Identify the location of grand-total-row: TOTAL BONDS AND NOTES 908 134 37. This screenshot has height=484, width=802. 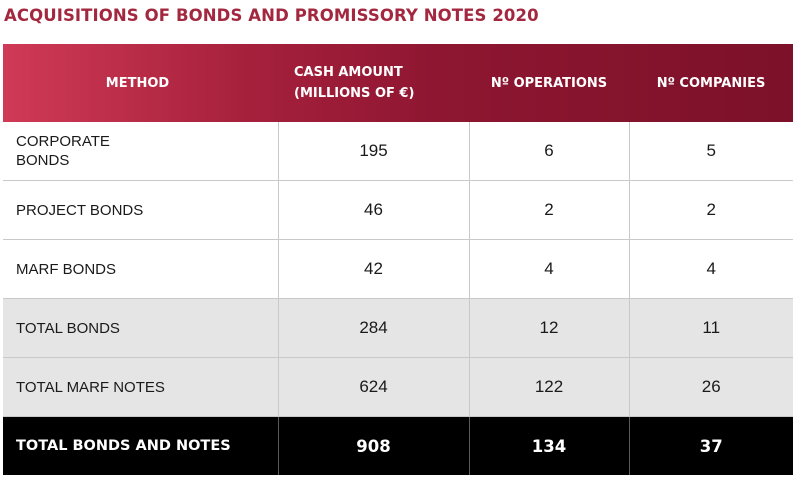
(398, 445).